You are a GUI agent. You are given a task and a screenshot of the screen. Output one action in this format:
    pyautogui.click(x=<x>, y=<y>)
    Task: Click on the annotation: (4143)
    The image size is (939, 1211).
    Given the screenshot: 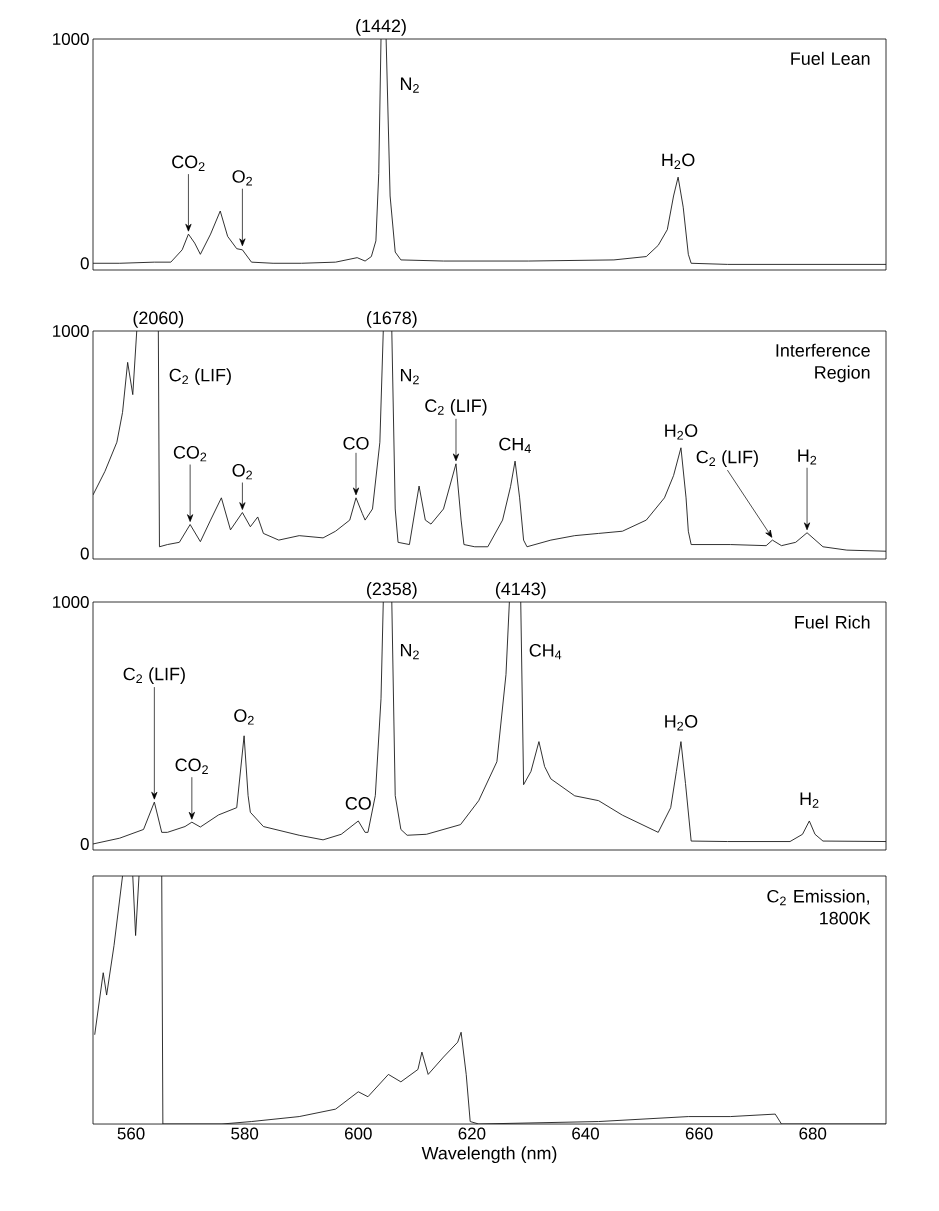 What is the action you would take?
    pyautogui.click(x=520, y=590)
    